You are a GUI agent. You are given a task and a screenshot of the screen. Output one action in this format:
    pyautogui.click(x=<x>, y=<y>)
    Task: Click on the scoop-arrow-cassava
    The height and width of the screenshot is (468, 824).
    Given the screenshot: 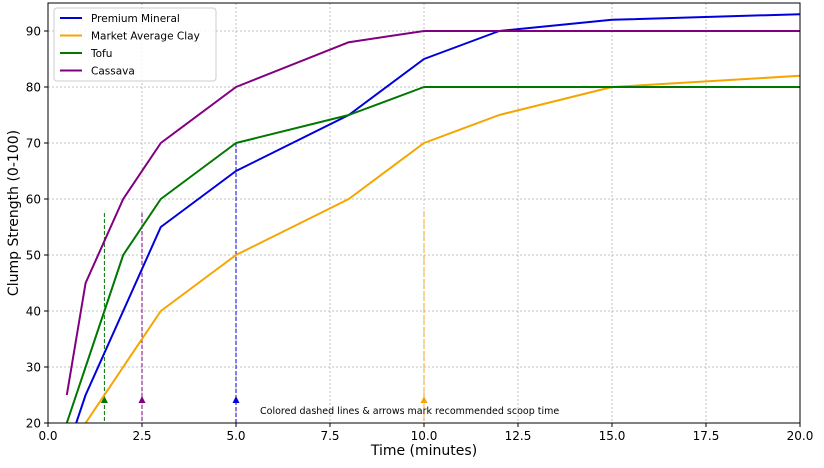 What is the action you would take?
    pyautogui.click(x=142, y=399)
    